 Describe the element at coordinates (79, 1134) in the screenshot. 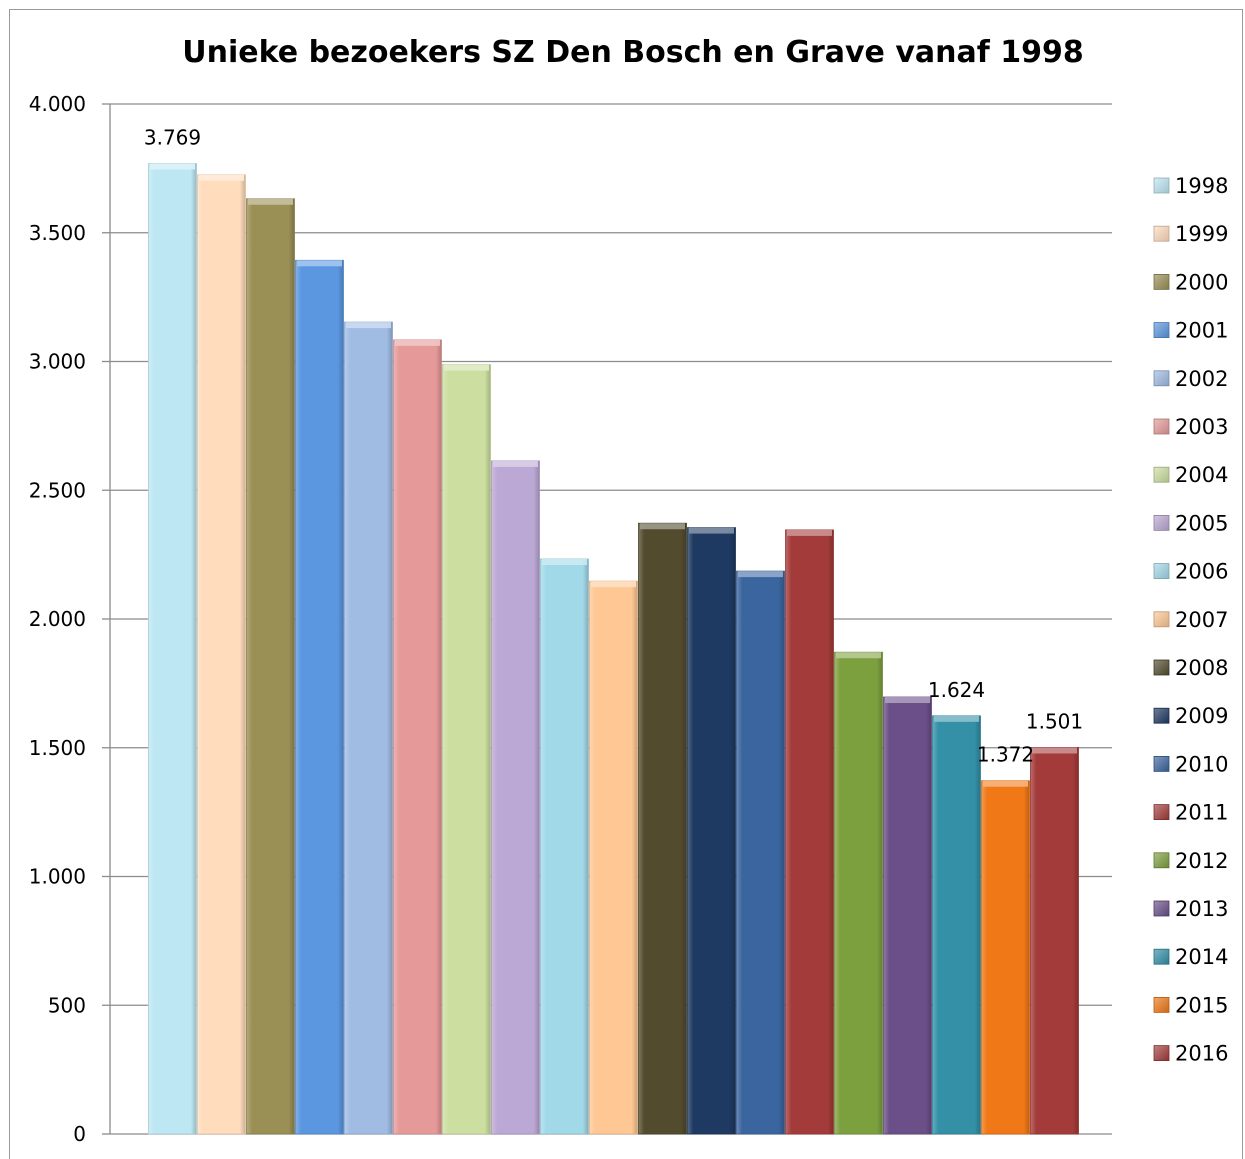

I see `y-tick-label: 0` at that location.